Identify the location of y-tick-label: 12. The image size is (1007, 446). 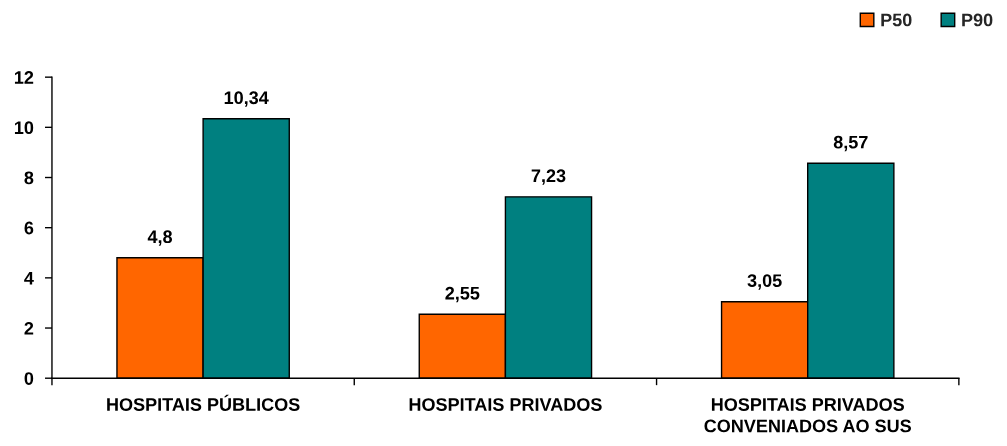
(24, 77).